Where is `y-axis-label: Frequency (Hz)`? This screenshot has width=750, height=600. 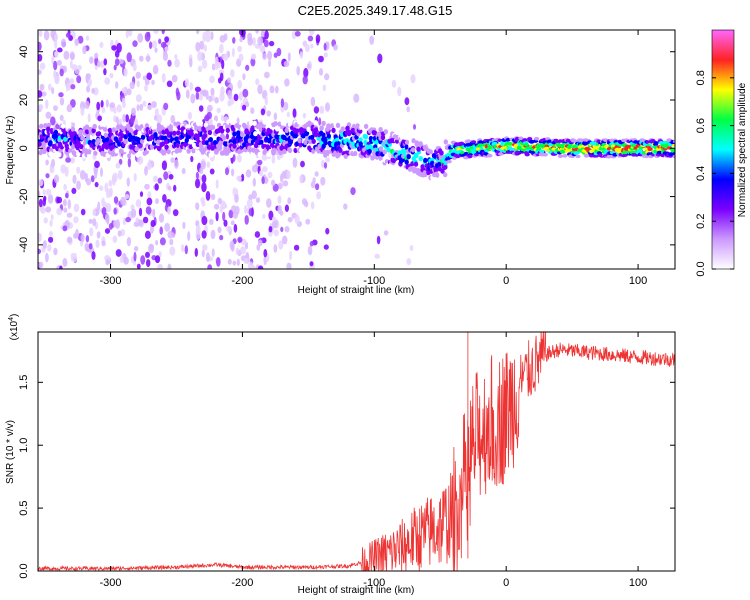 y-axis-label: Frequency (Hz) is located at coordinates (10, 150).